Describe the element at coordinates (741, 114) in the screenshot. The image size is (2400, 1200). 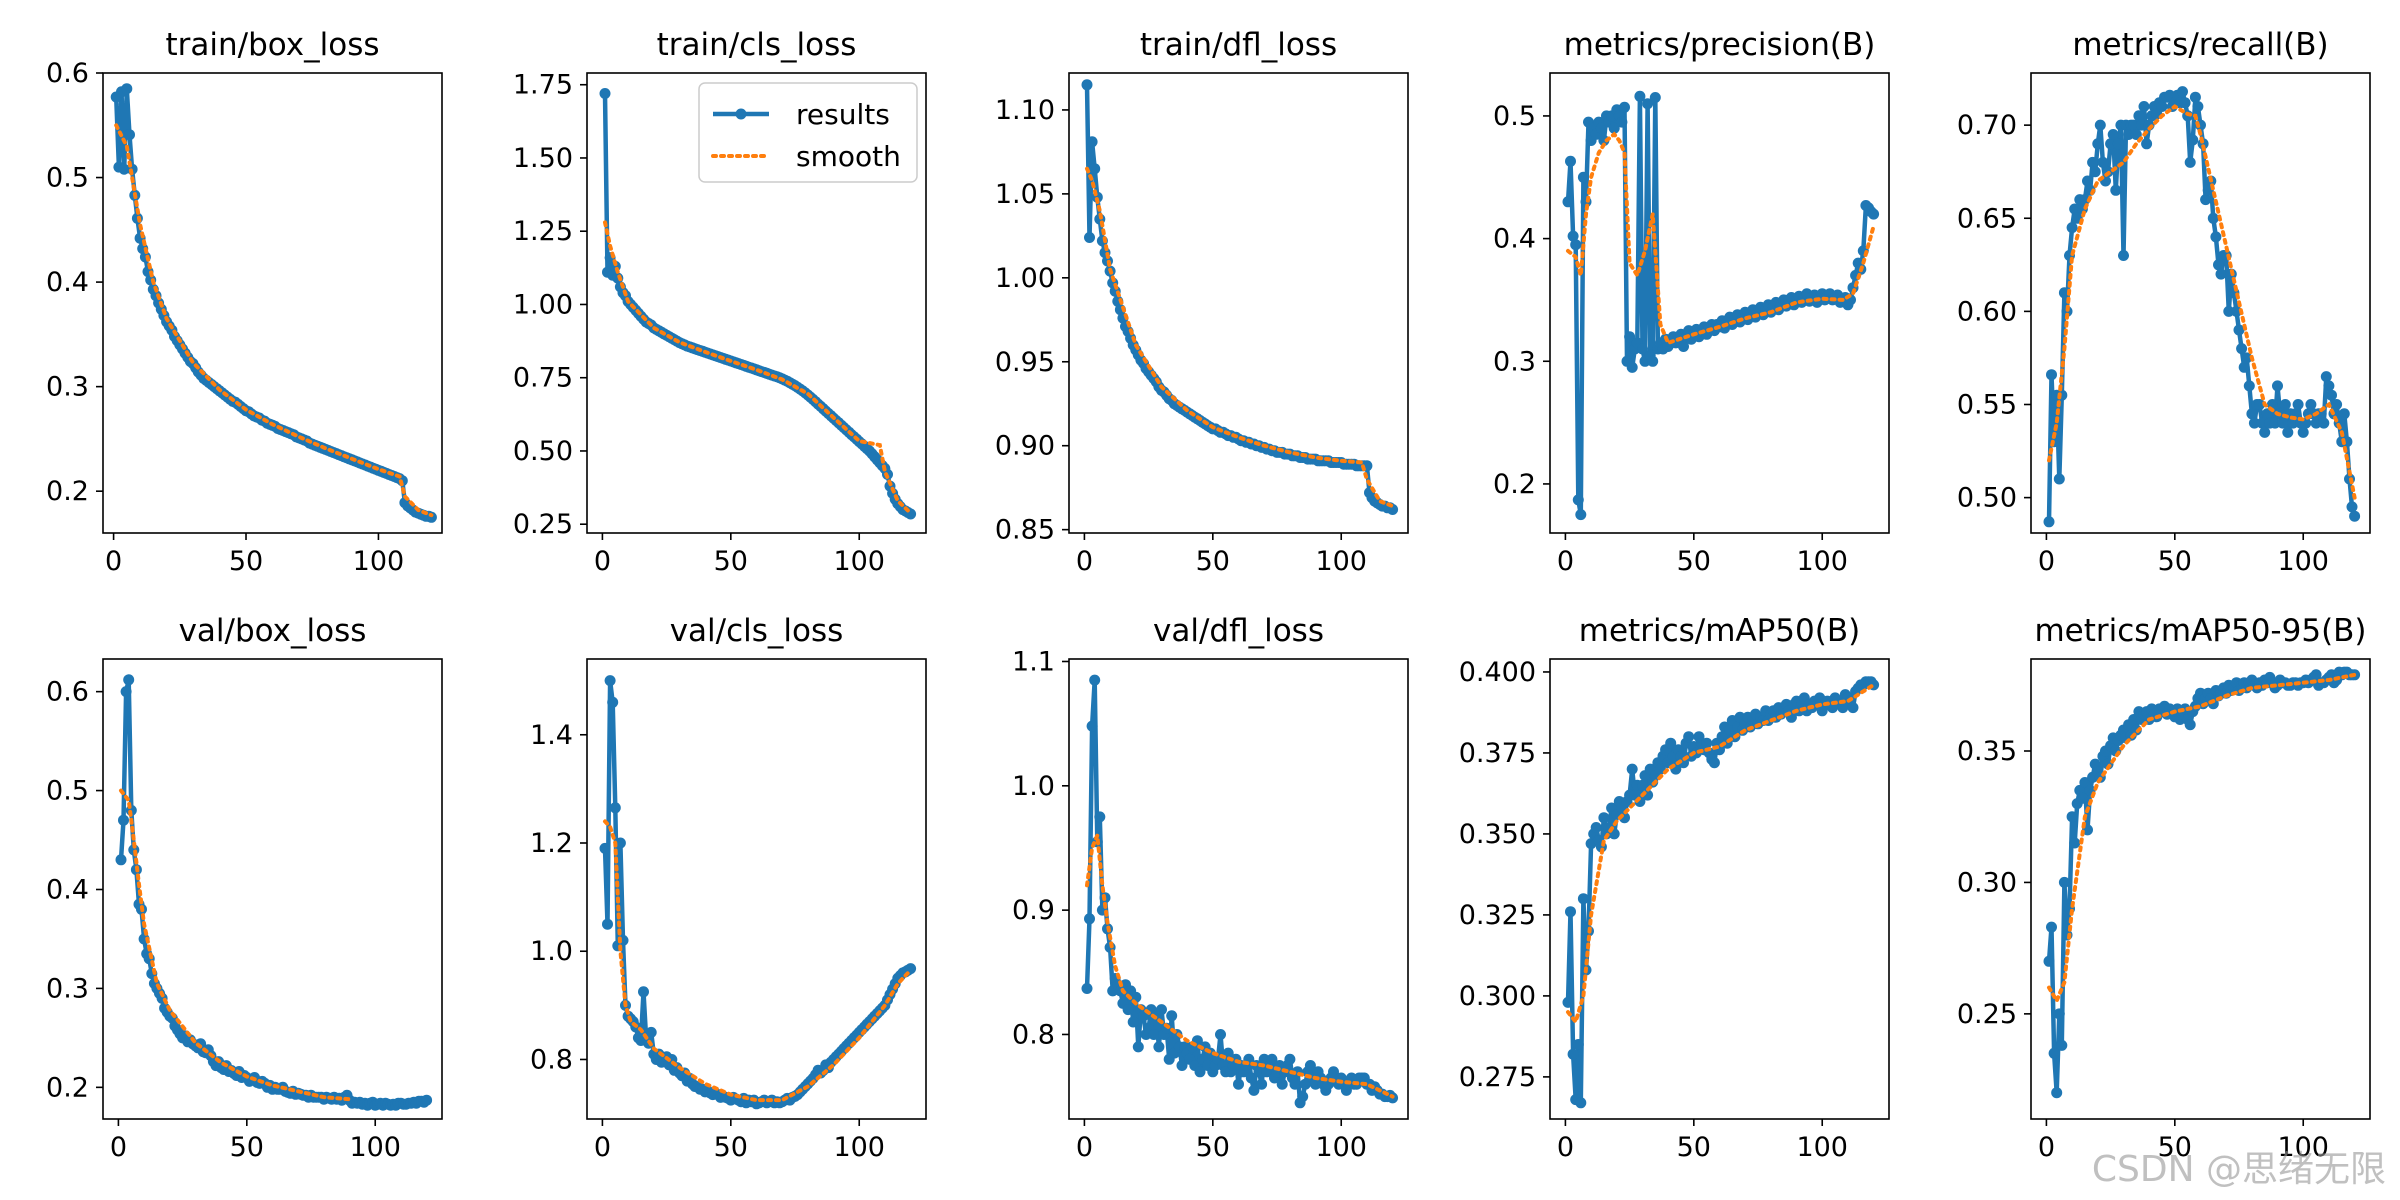
I see `legend-results-marker` at that location.